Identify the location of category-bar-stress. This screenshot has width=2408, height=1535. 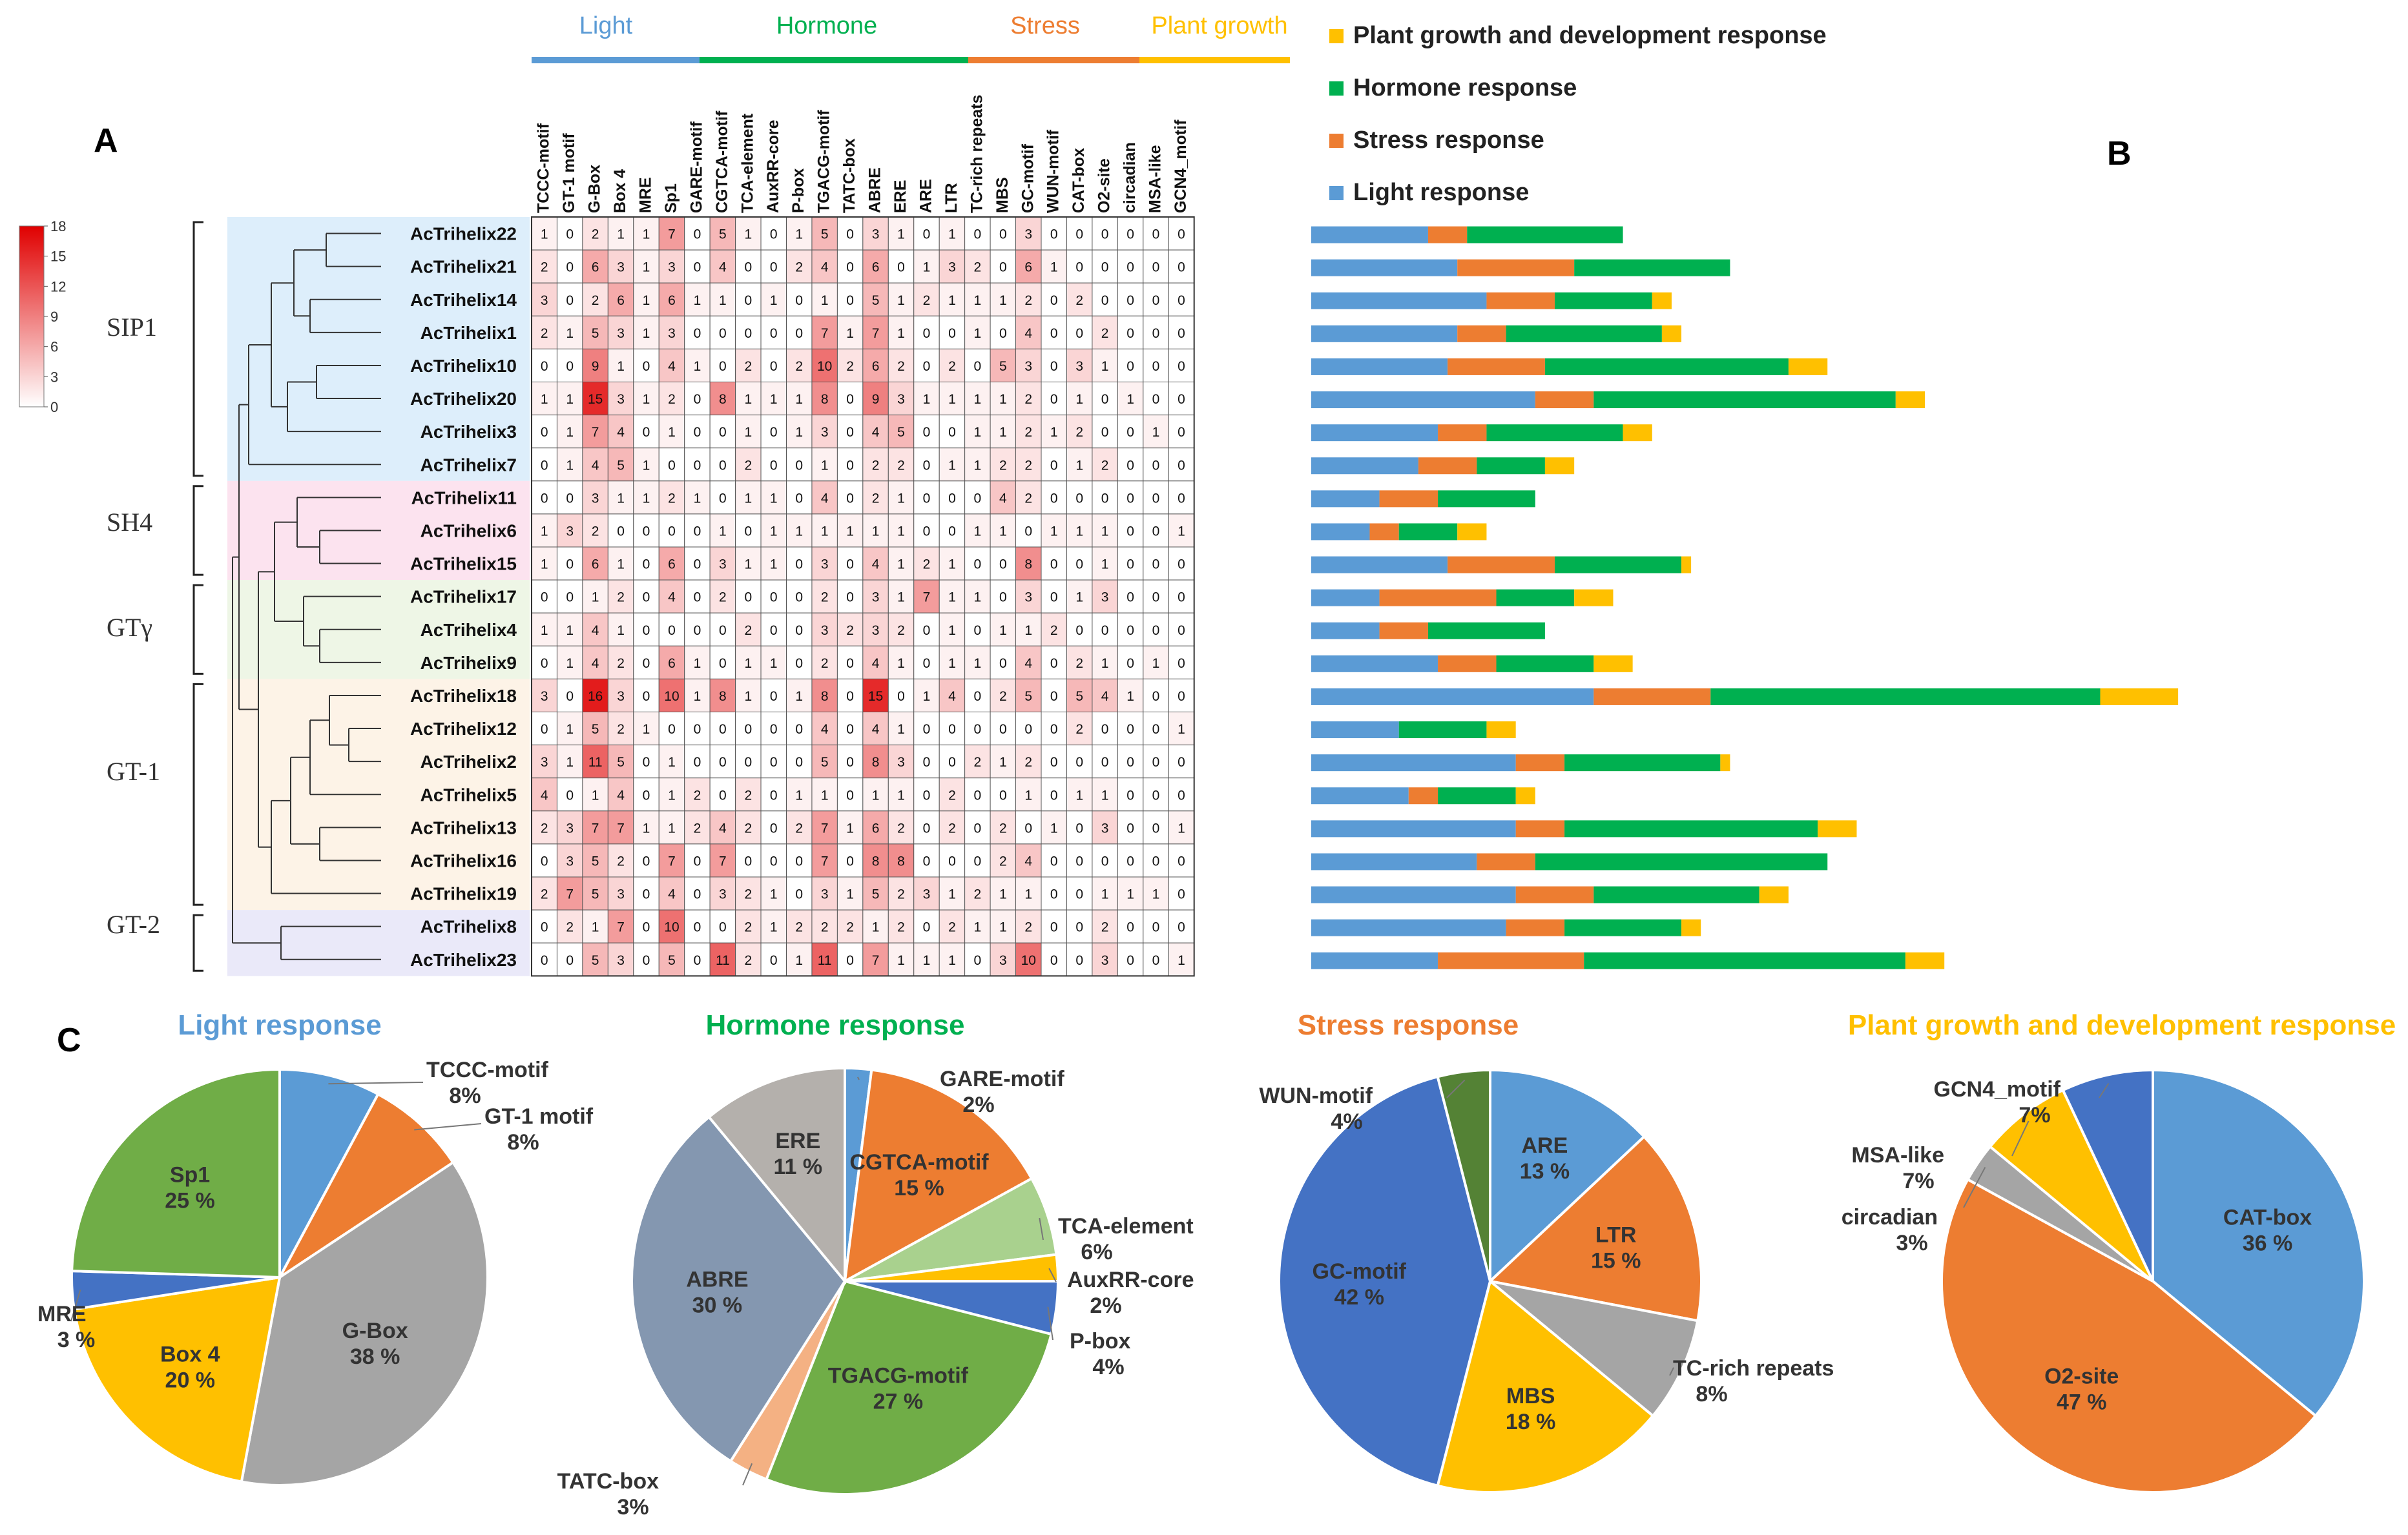
(1053, 60).